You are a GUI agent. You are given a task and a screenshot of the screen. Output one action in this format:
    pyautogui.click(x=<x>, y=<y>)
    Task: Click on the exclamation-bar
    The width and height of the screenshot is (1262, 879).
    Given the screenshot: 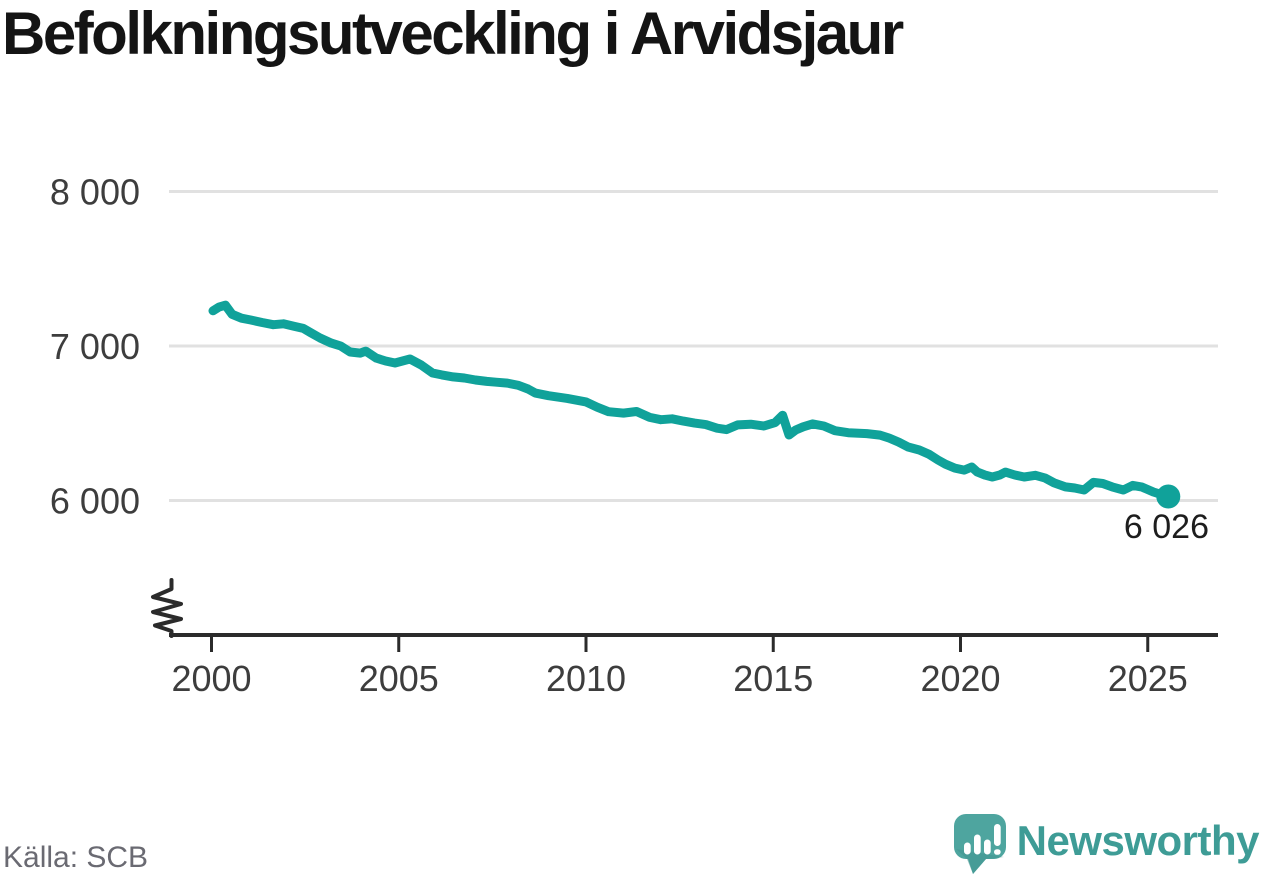 What is the action you would take?
    pyautogui.click(x=997, y=835)
    